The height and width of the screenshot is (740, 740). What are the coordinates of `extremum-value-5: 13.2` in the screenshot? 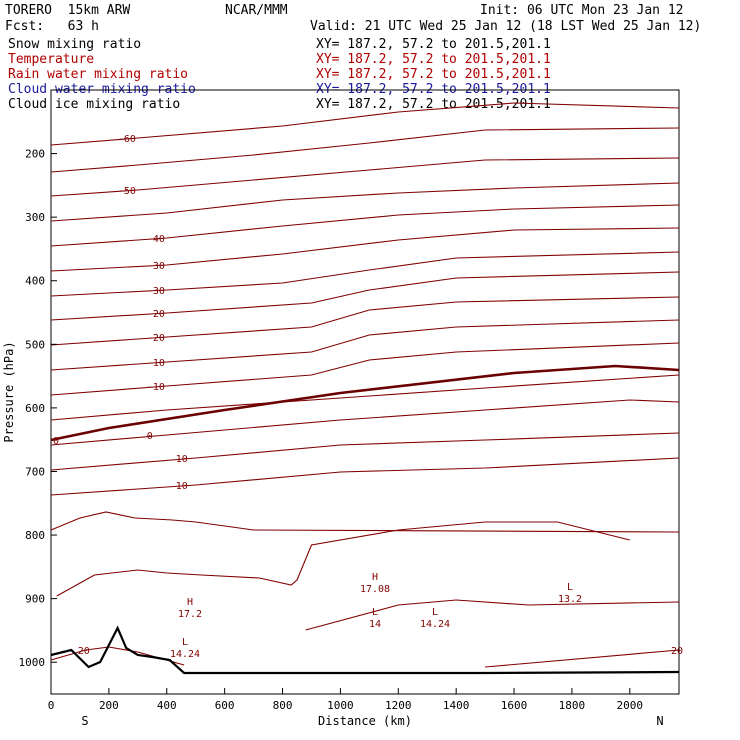 It's located at (570, 599).